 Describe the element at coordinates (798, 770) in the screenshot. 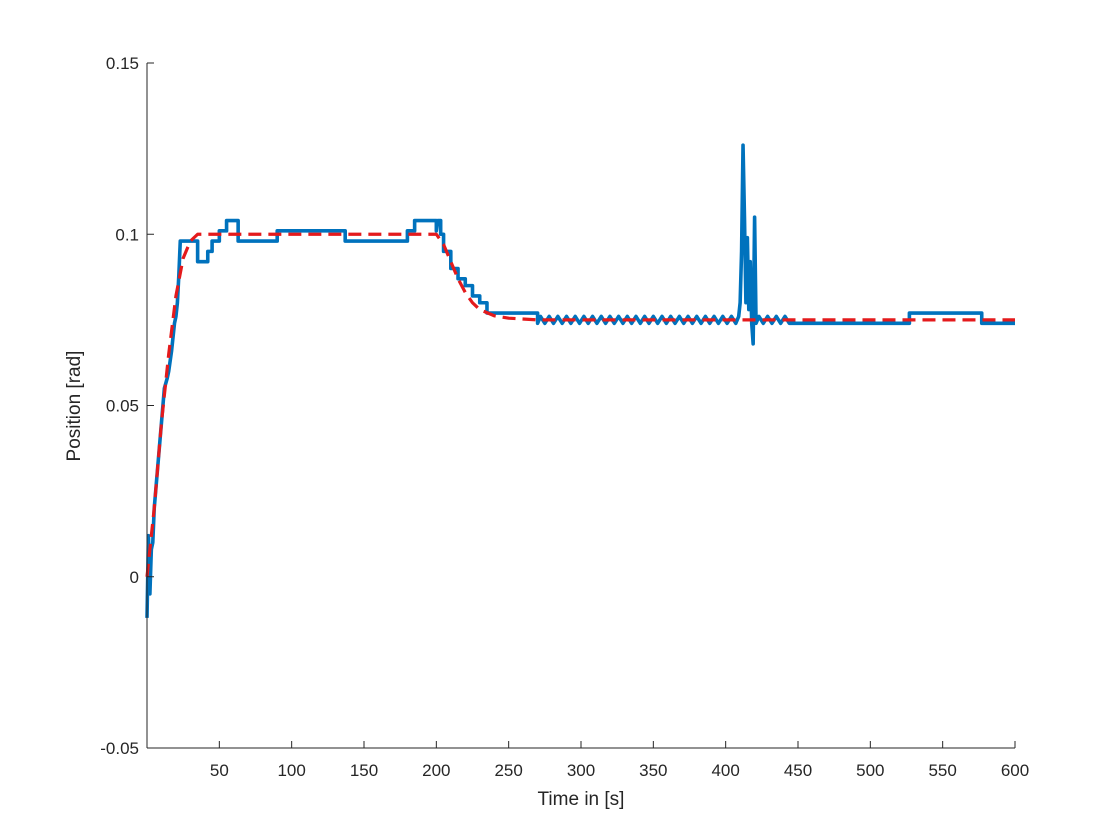

I see `x-tick-label: 450` at that location.